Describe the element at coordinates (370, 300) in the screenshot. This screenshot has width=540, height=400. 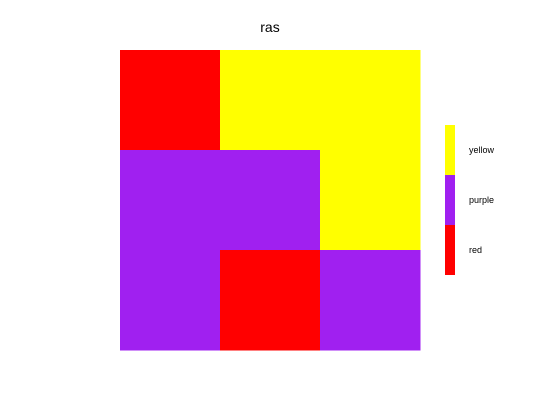
I see `raster-cell-r3-c3-purple` at that location.